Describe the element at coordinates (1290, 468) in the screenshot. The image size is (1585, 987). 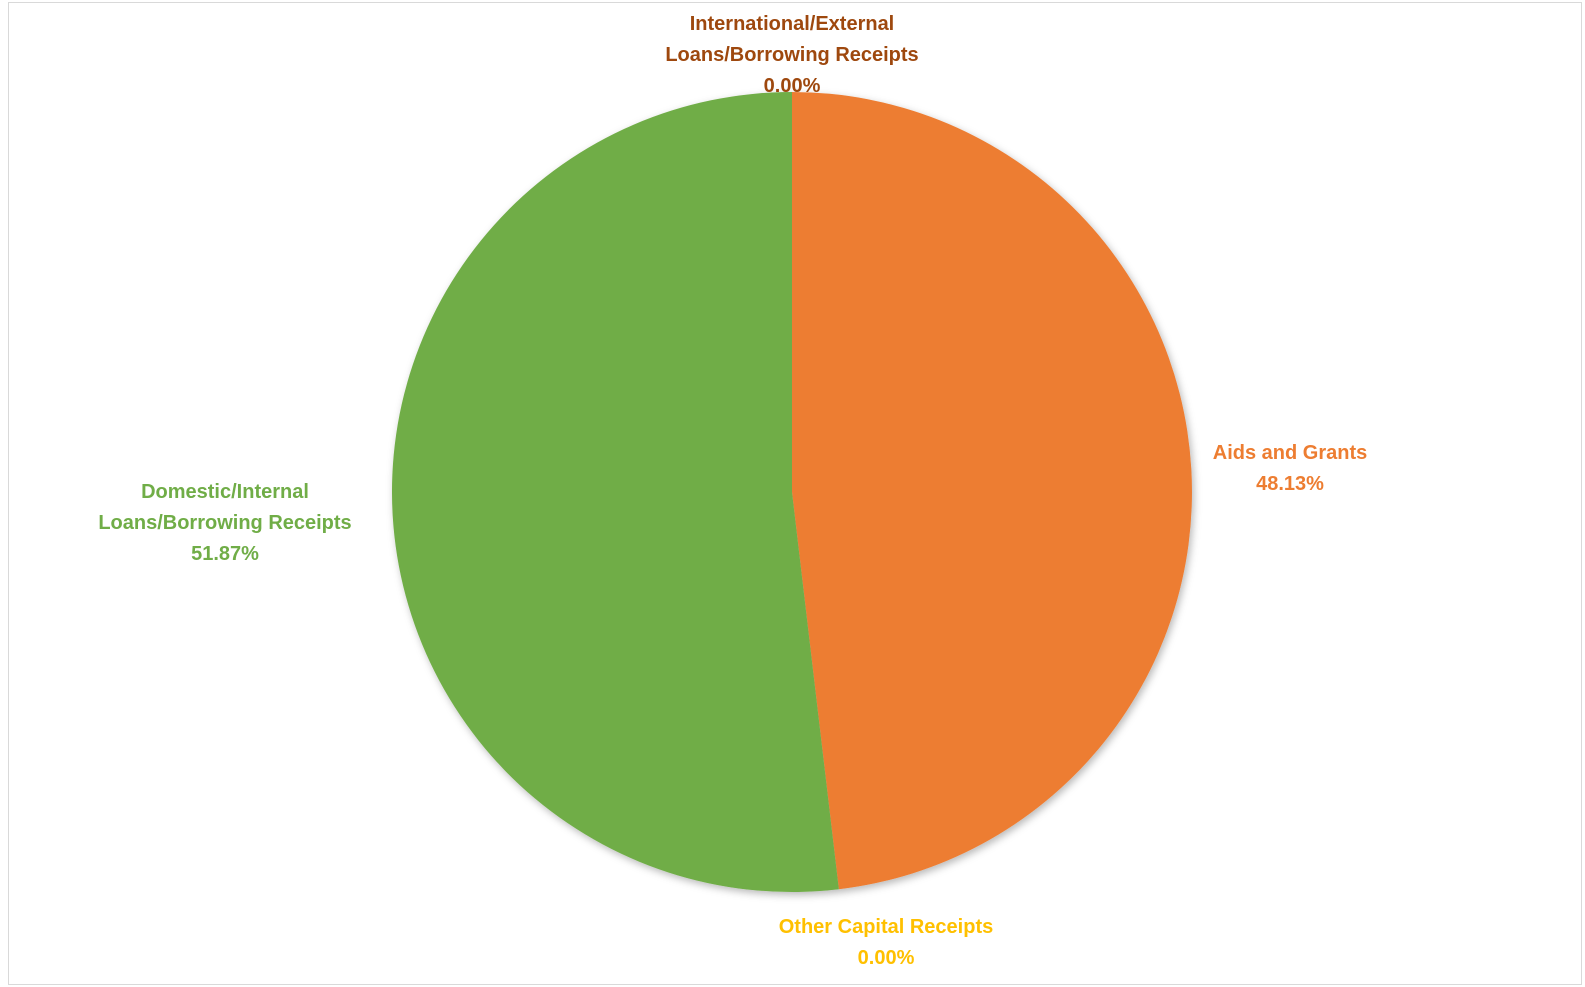
I see `data-label-aids-and-grants: Aids and Grants 48.13%` at that location.